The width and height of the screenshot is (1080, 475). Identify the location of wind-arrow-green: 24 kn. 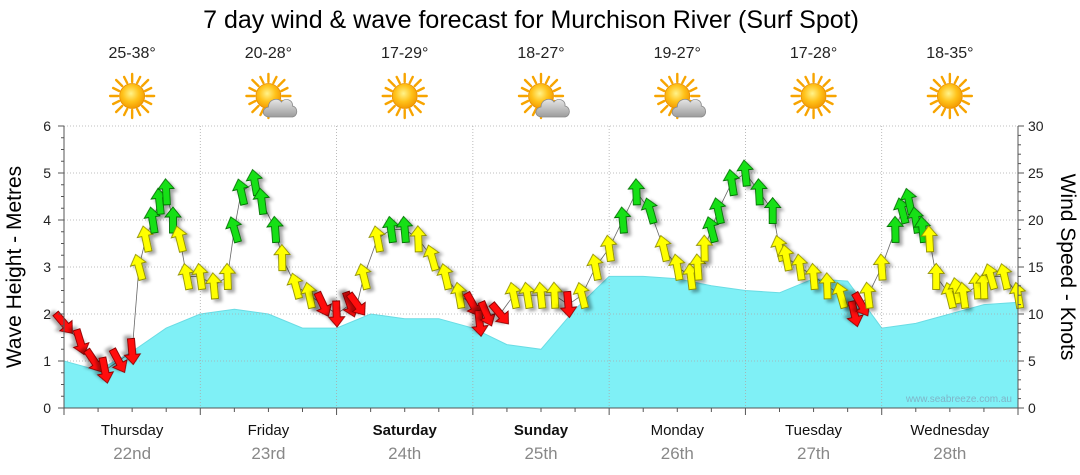
(731, 182).